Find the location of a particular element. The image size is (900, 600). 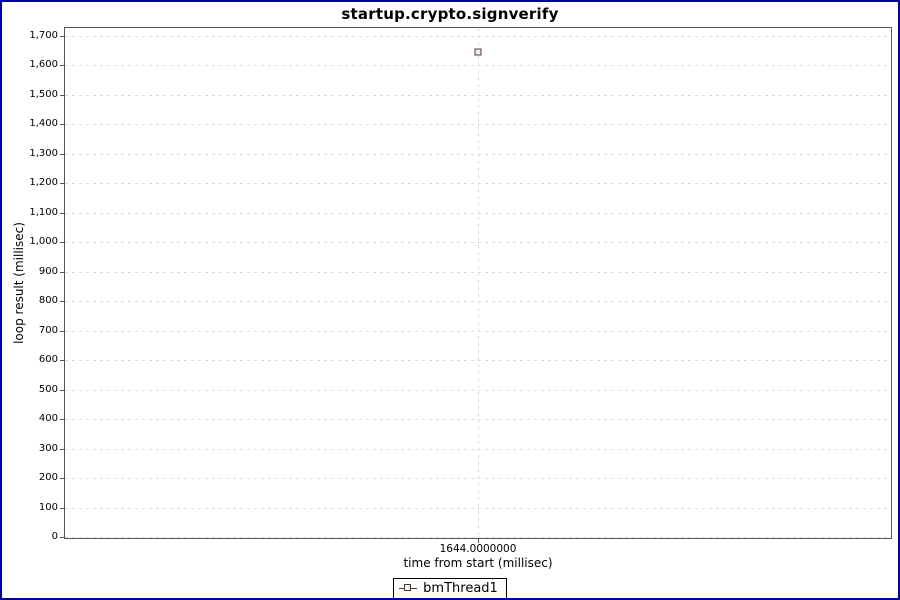

y-tick-label: 1,100 is located at coordinates (43, 212).